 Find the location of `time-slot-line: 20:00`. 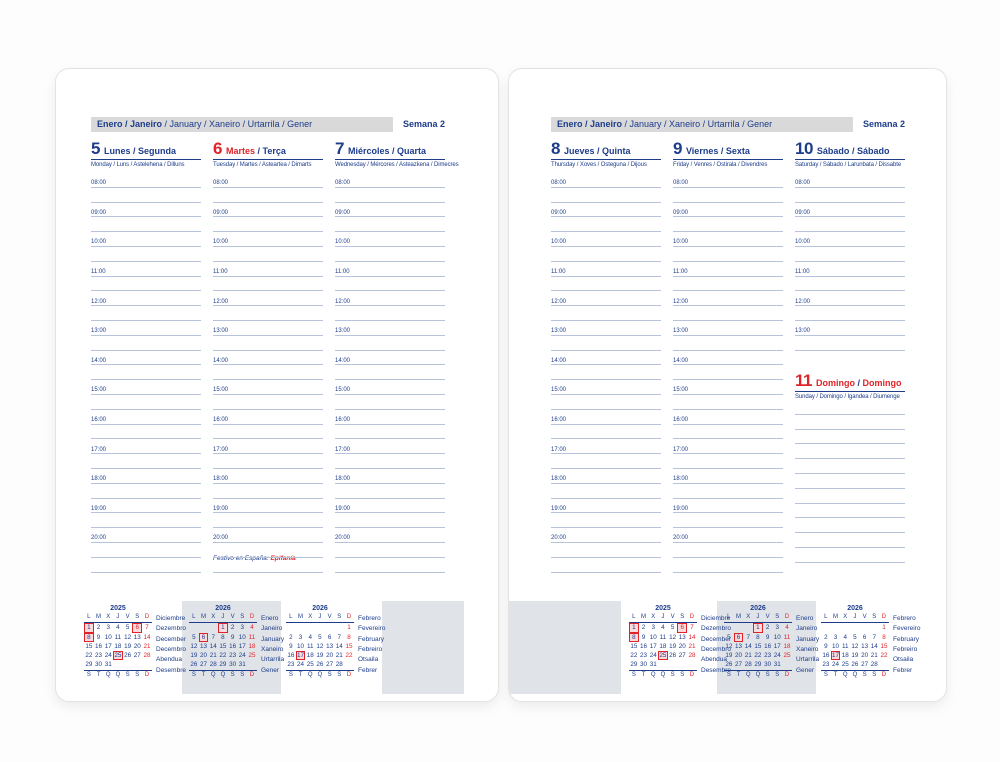

time-slot-line: 20:00 is located at coordinates (268, 535).